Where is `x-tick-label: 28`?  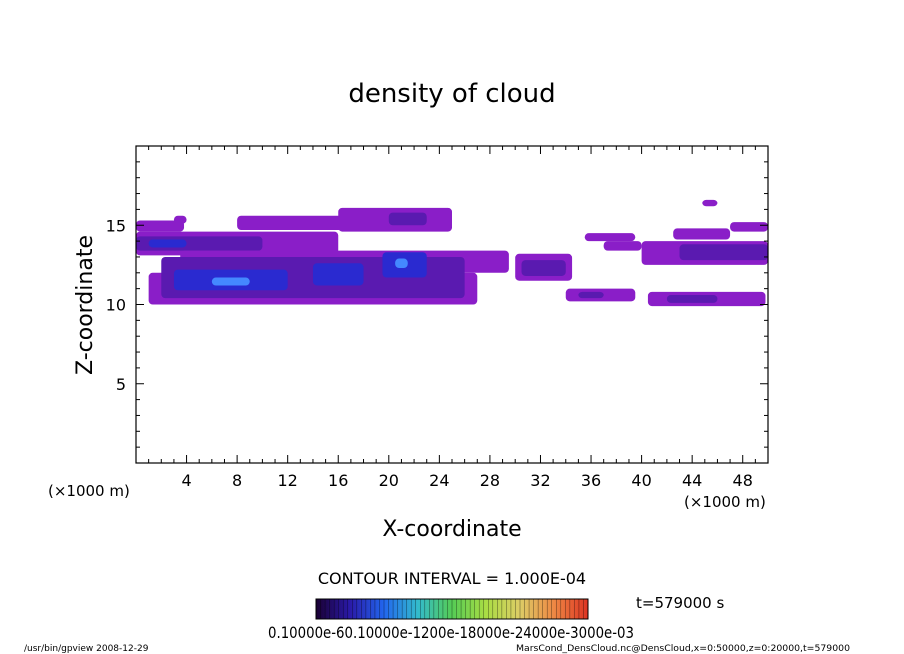
x-tick-label: 28 is located at coordinates (490, 480).